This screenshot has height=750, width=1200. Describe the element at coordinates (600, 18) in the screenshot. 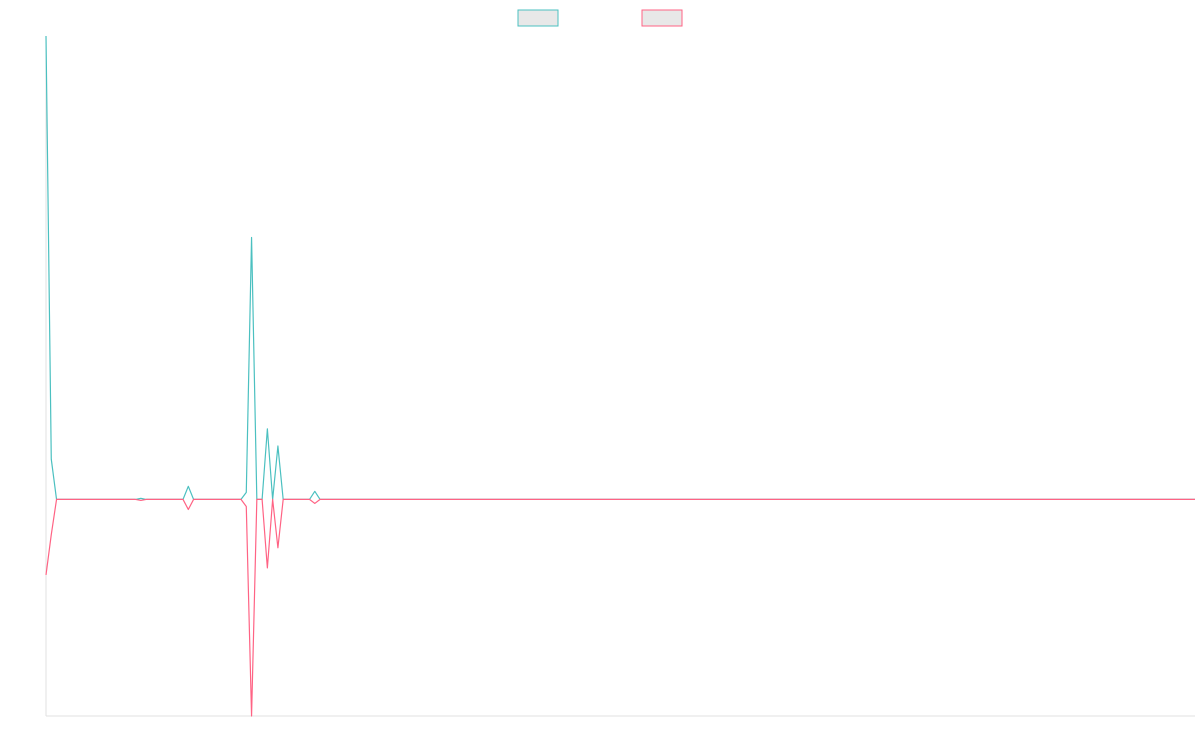

I see `legend` at that location.